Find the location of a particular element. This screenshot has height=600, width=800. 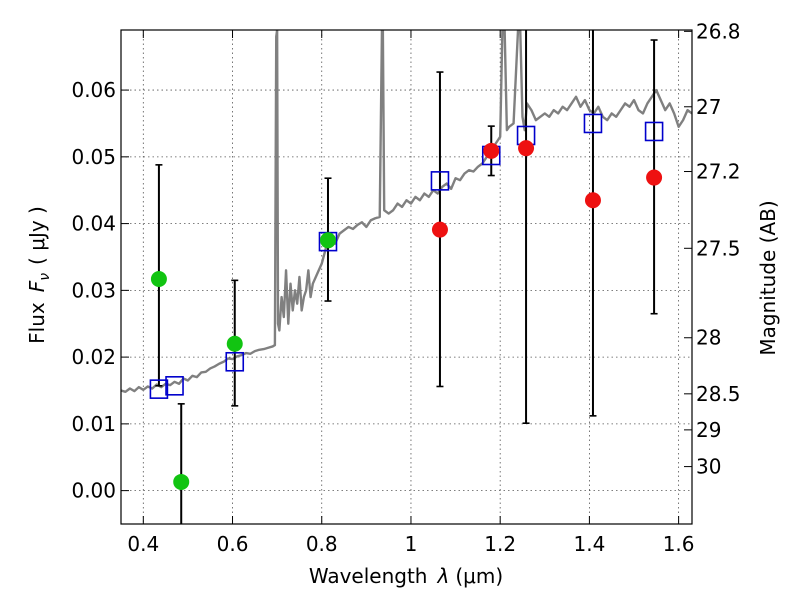

magnitude-tick-label: 29 is located at coordinates (708, 430).